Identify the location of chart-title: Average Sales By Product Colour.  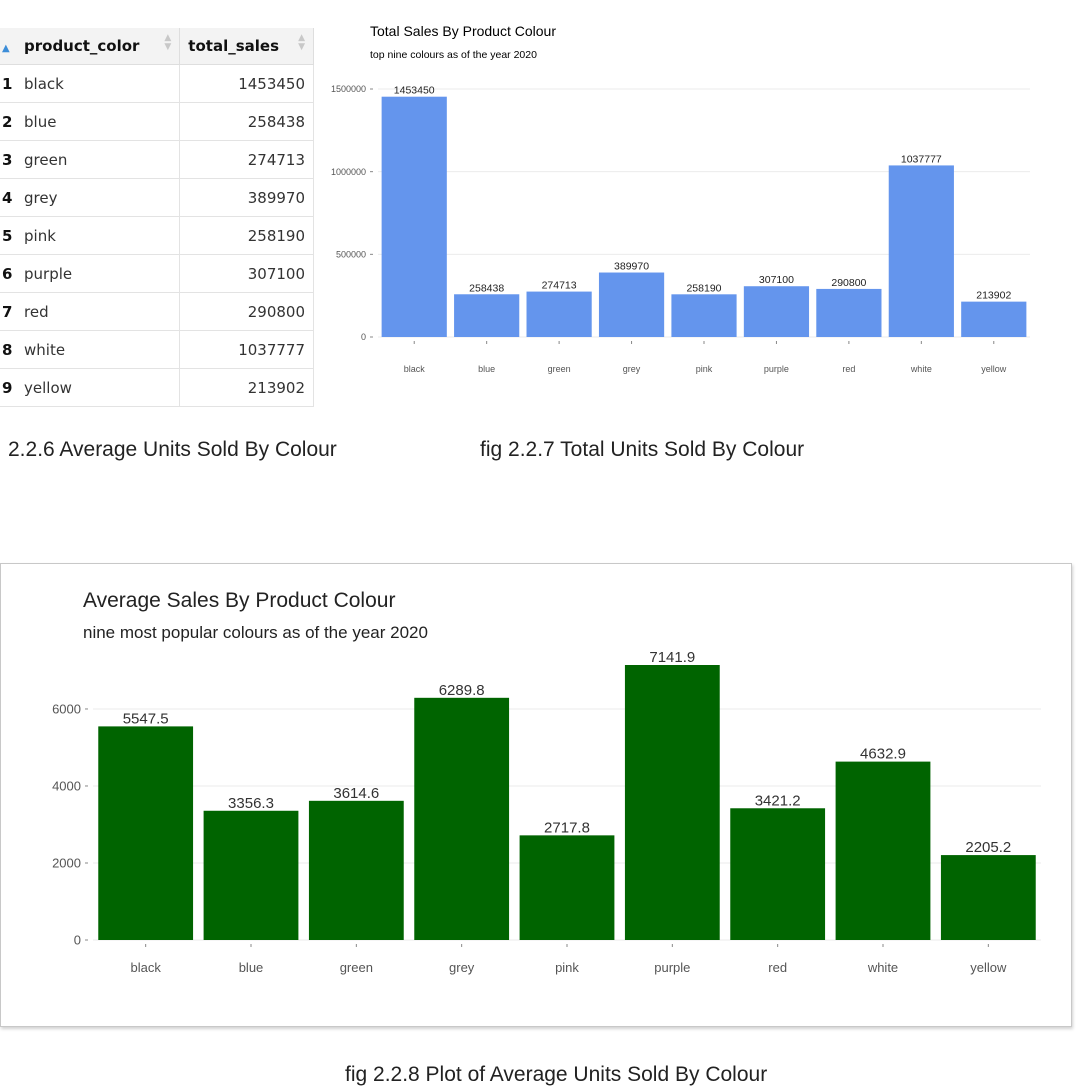
(239, 600).